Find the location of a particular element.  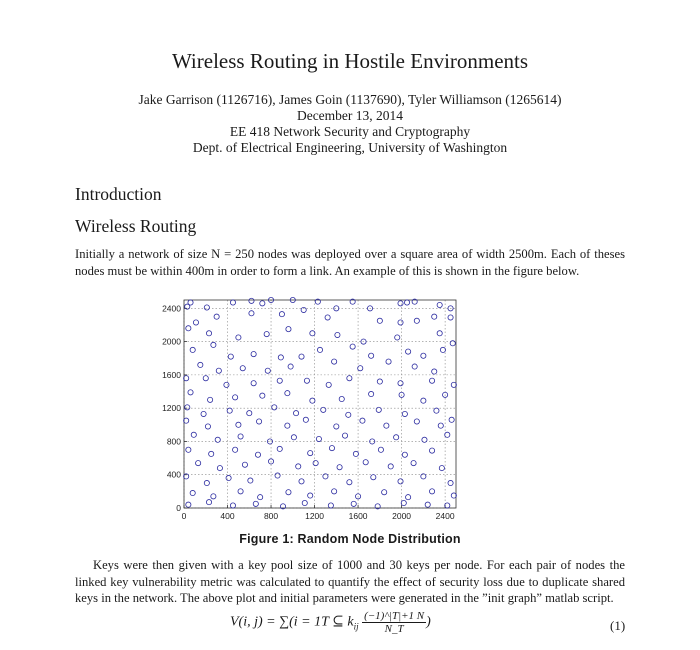

x-tick-label: 800 is located at coordinates (271, 516).